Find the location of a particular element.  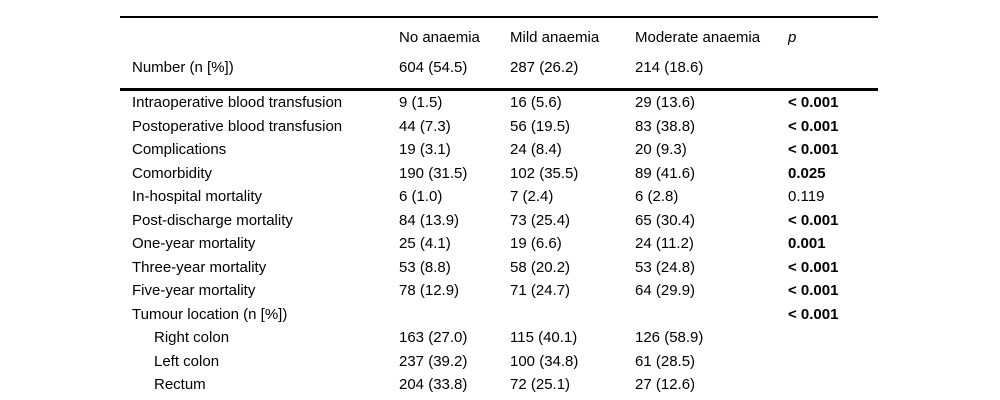

cell-moderate-anaemia: 126 (58.9) is located at coordinates (669, 338).